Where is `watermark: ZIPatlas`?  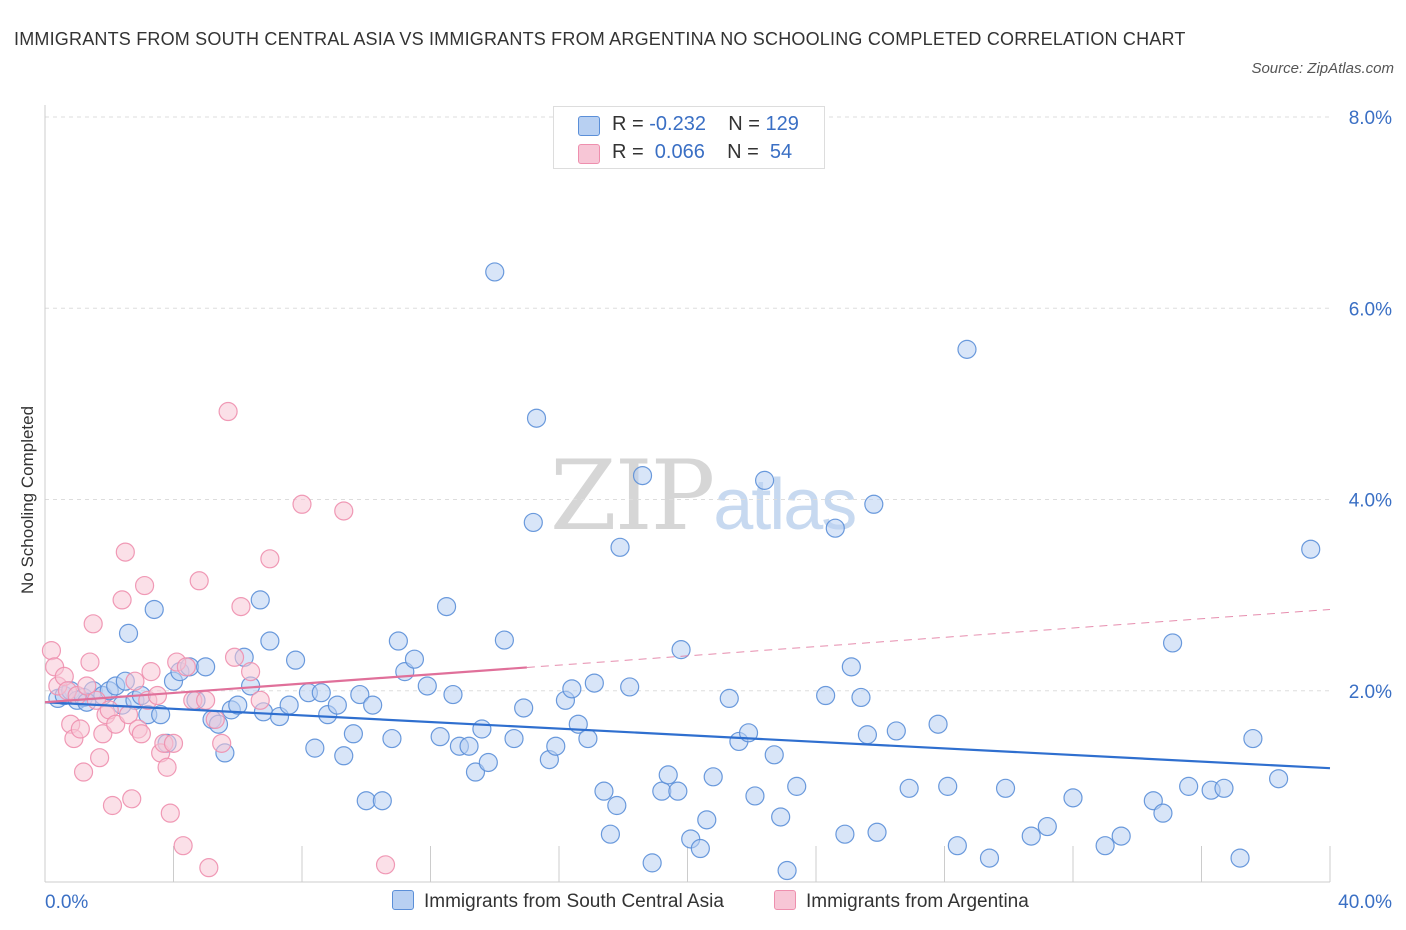 watermark: ZIPatlas is located at coordinates (703, 496).